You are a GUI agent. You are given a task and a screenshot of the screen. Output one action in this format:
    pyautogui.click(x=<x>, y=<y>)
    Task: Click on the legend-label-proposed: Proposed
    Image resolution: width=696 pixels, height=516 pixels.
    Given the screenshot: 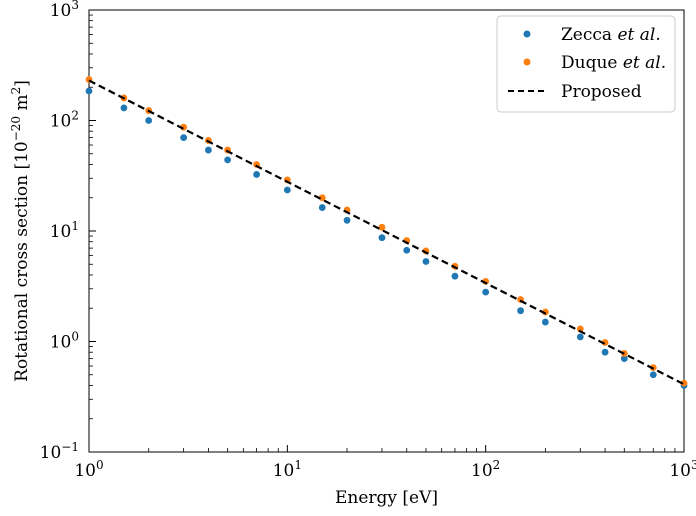 What is the action you would take?
    pyautogui.click(x=601, y=92)
    